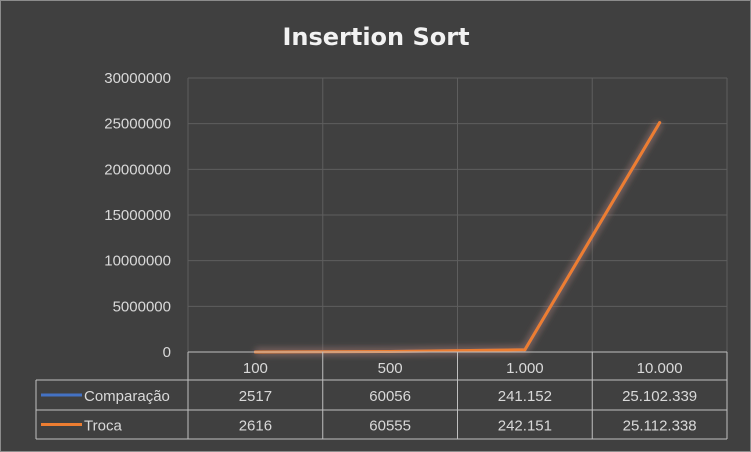 This screenshot has width=751, height=452. What do you see at coordinates (137, 261) in the screenshot?
I see `y-tick-label: 10000000` at bounding box center [137, 261].